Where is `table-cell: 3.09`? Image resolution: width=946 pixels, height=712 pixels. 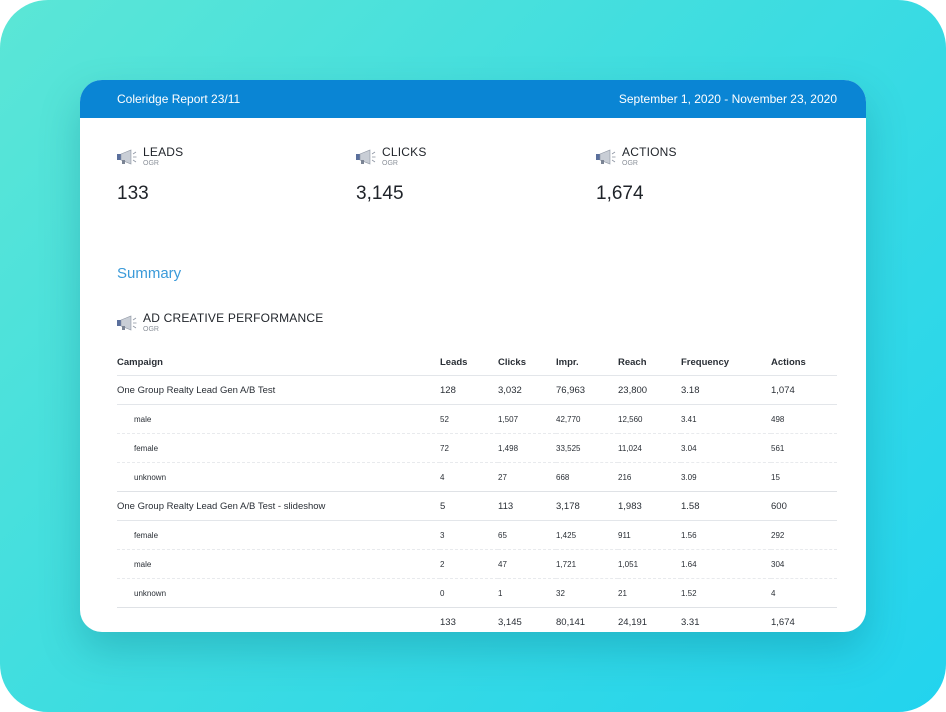
table-cell: 3.09 is located at coordinates (726, 477).